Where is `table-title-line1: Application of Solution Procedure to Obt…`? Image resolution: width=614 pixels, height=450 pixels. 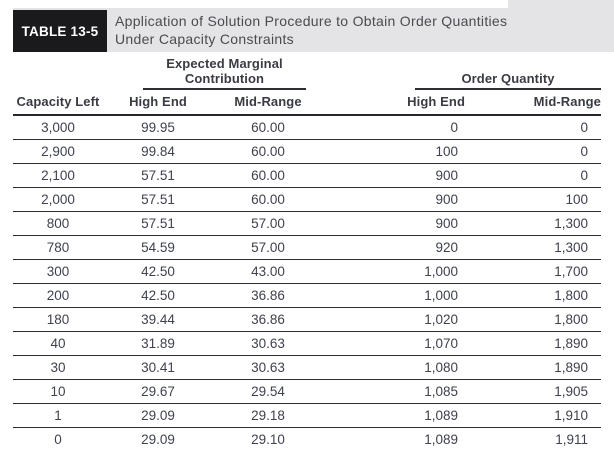 table-title-line1: Application of Solution Procedure to Obt… is located at coordinates (311, 21).